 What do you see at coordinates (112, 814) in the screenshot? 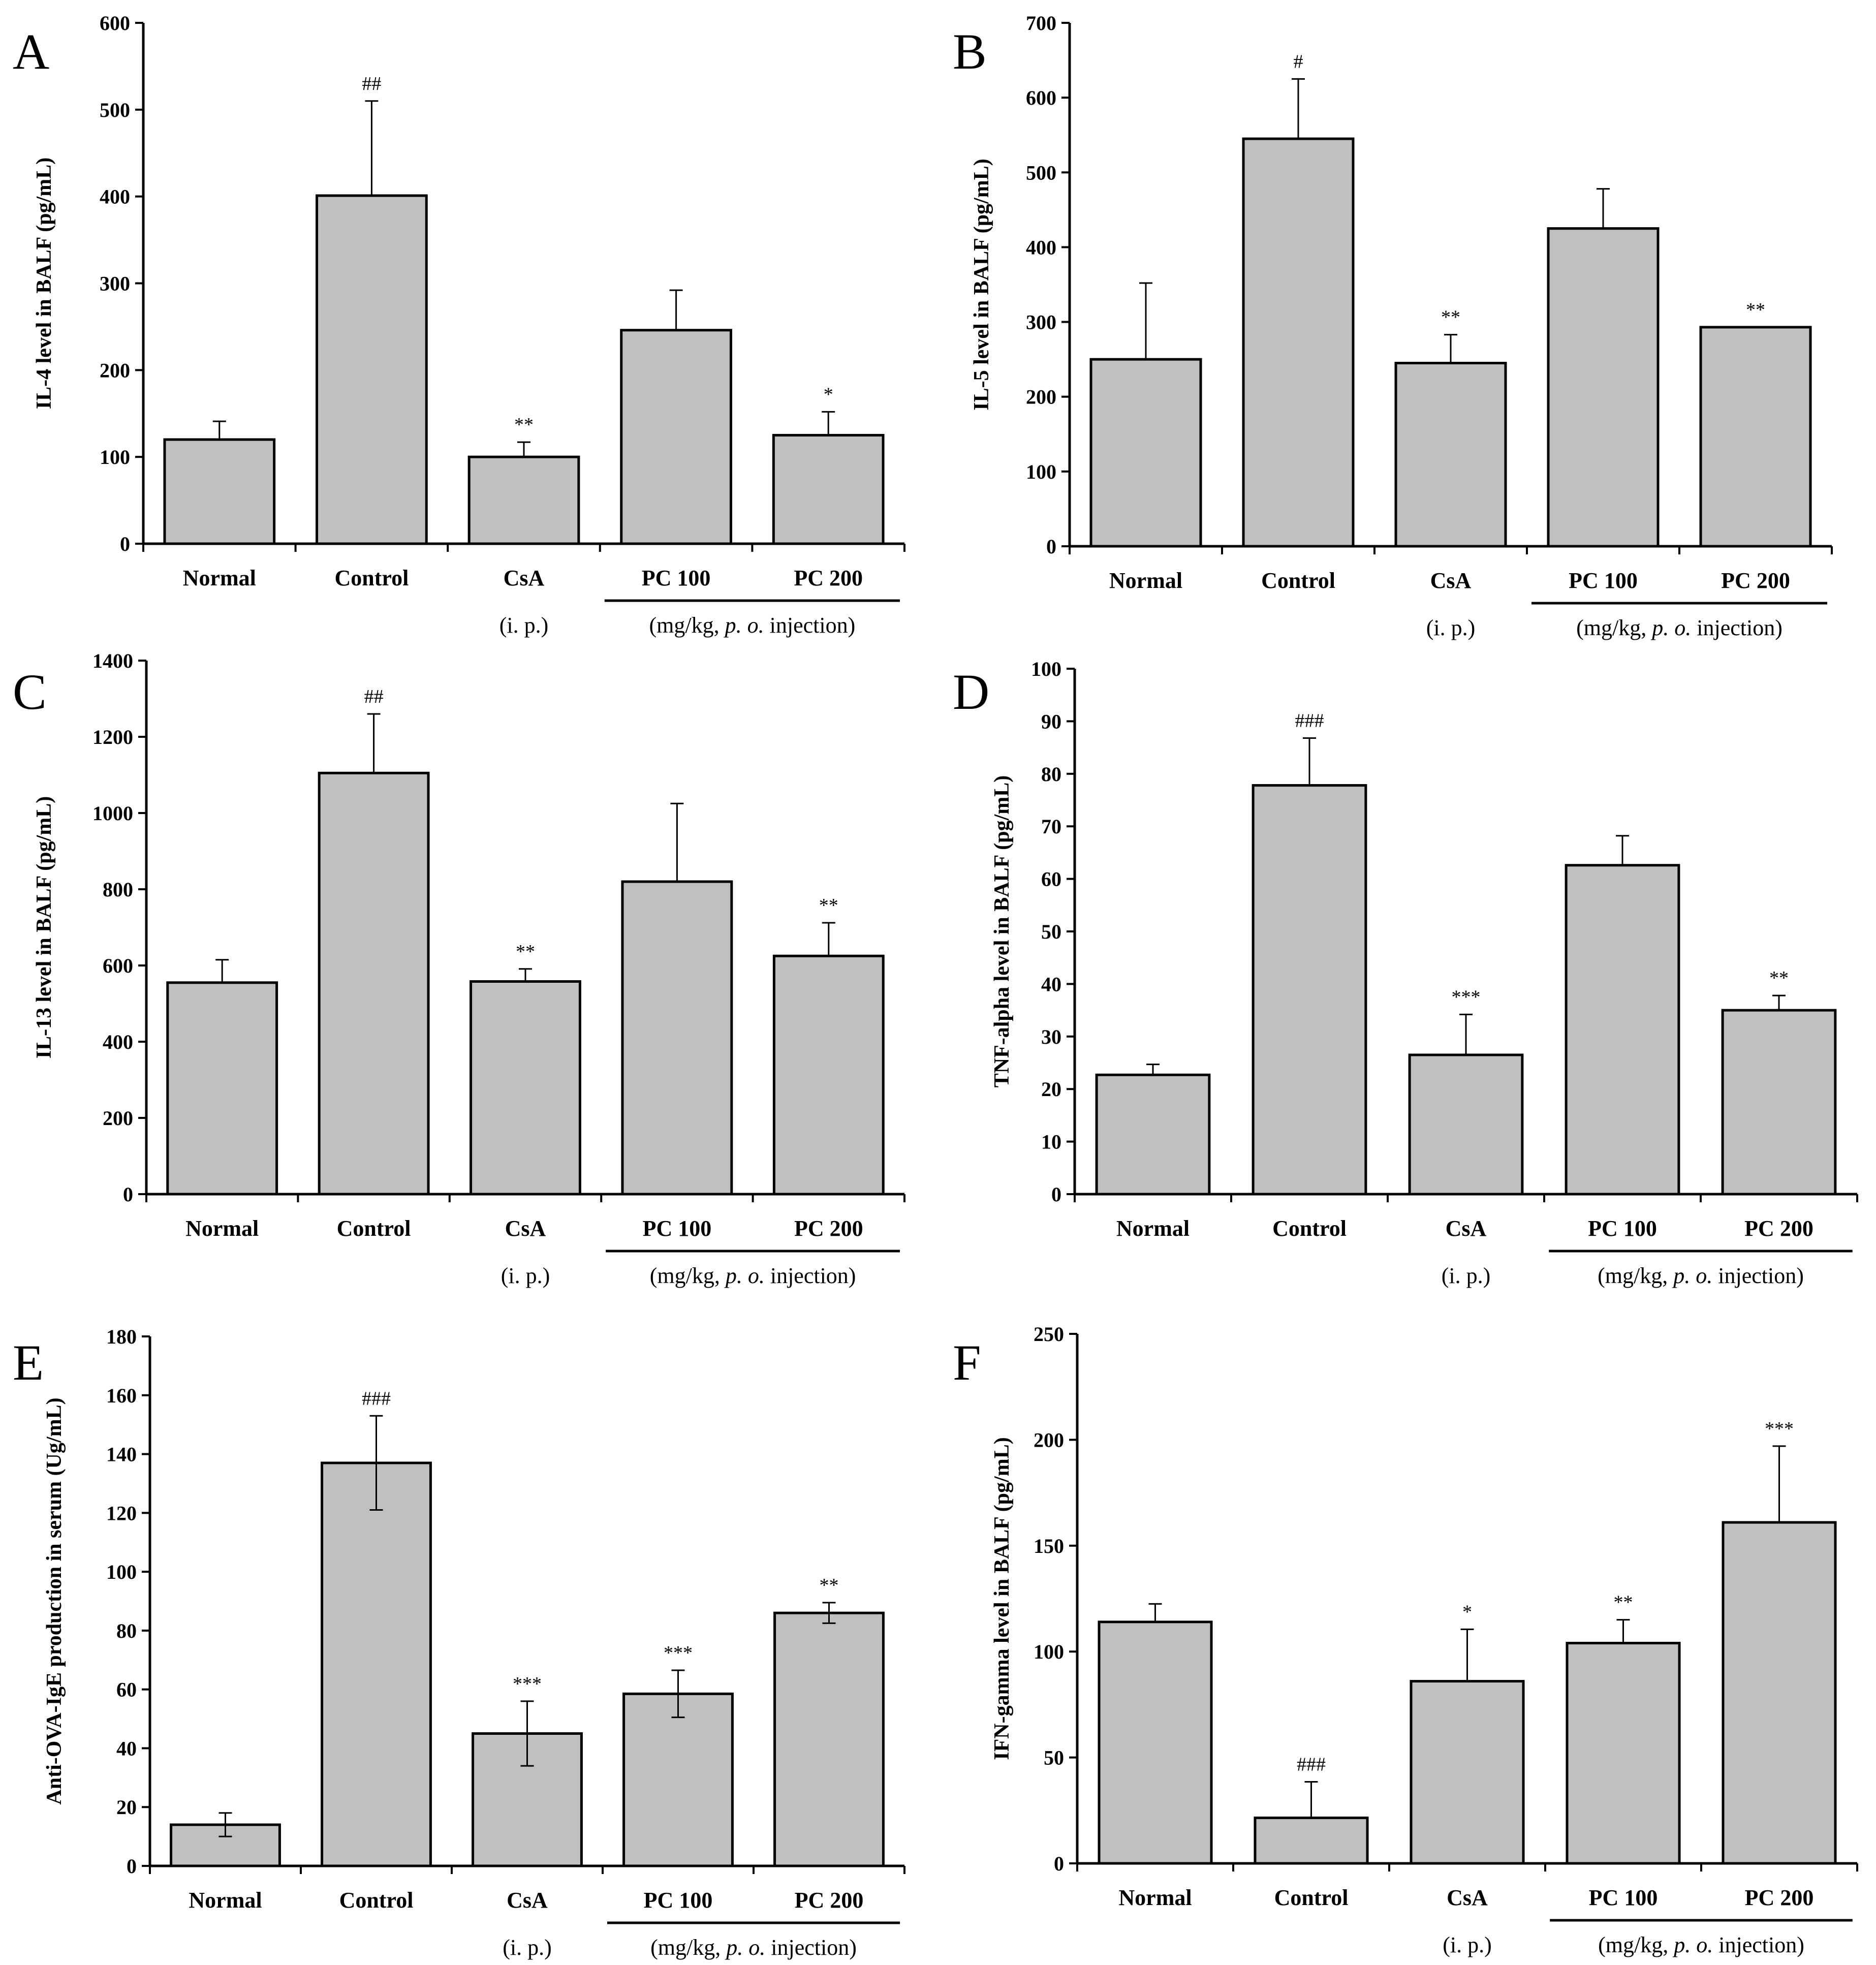
I see `y-tick-label: 1000` at bounding box center [112, 814].